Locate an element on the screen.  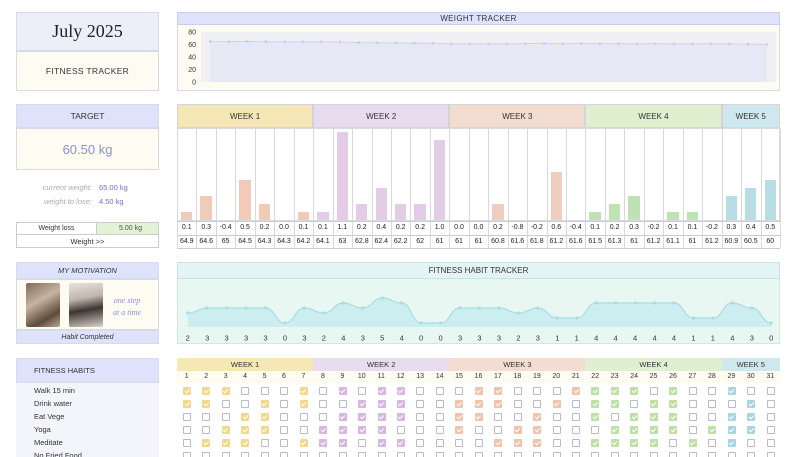
daily-weight-value: 61.5 is located at coordinates (595, 241).